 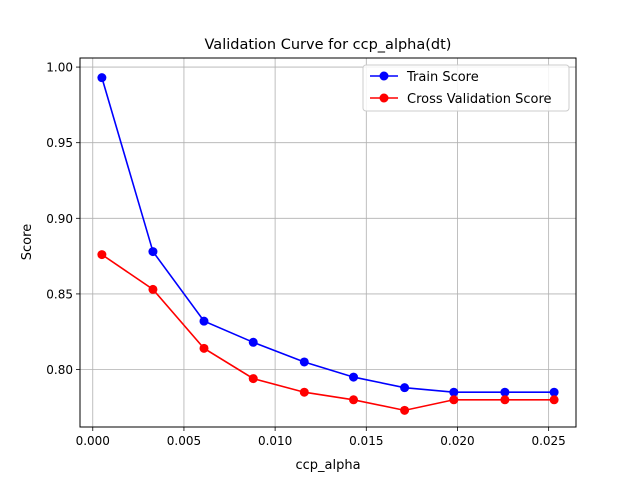 I want to click on chart-title: Validation Curve for ccp_alpha(dt), so click(x=328, y=45).